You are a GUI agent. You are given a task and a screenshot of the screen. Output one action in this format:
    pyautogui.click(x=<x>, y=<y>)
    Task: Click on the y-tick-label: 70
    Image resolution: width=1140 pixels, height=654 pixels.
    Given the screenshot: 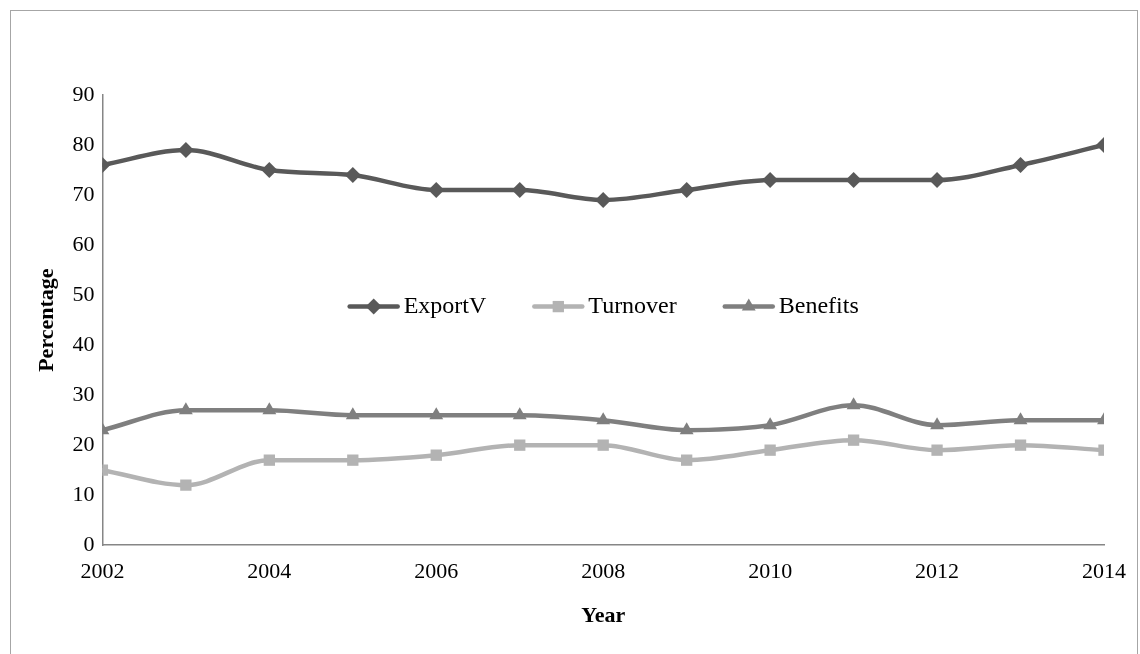 What is the action you would take?
    pyautogui.click(x=83, y=193)
    